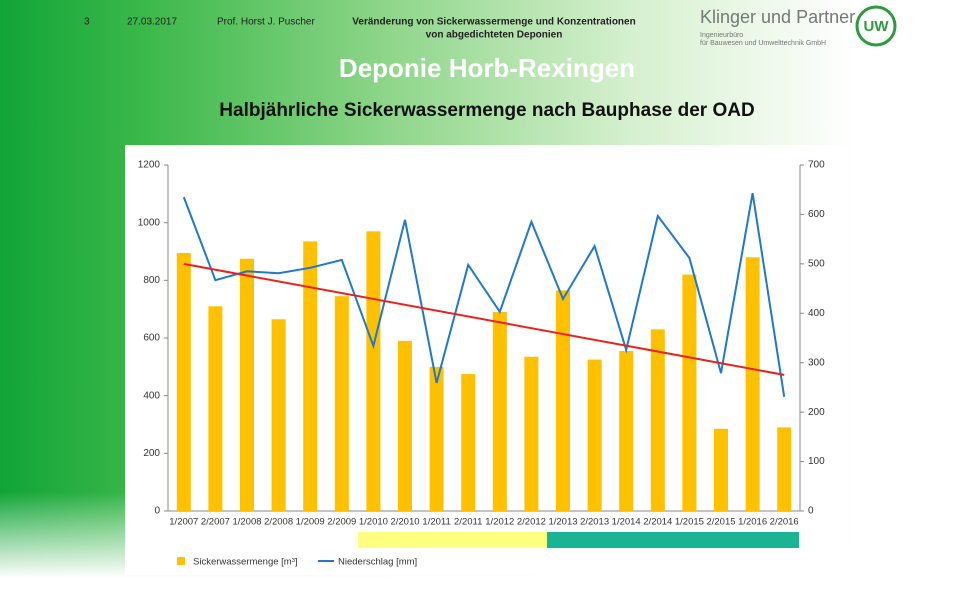 The height and width of the screenshot is (615, 973). I want to click on x-tick-label: 2/2013, so click(594, 522).